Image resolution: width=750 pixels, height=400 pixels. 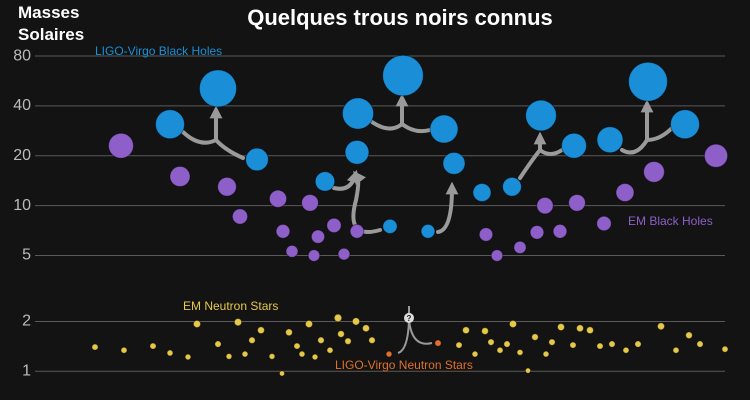 What do you see at coordinates (400, 17) in the screenshot?
I see `chart-title: Quelques trous noirs connus` at bounding box center [400, 17].